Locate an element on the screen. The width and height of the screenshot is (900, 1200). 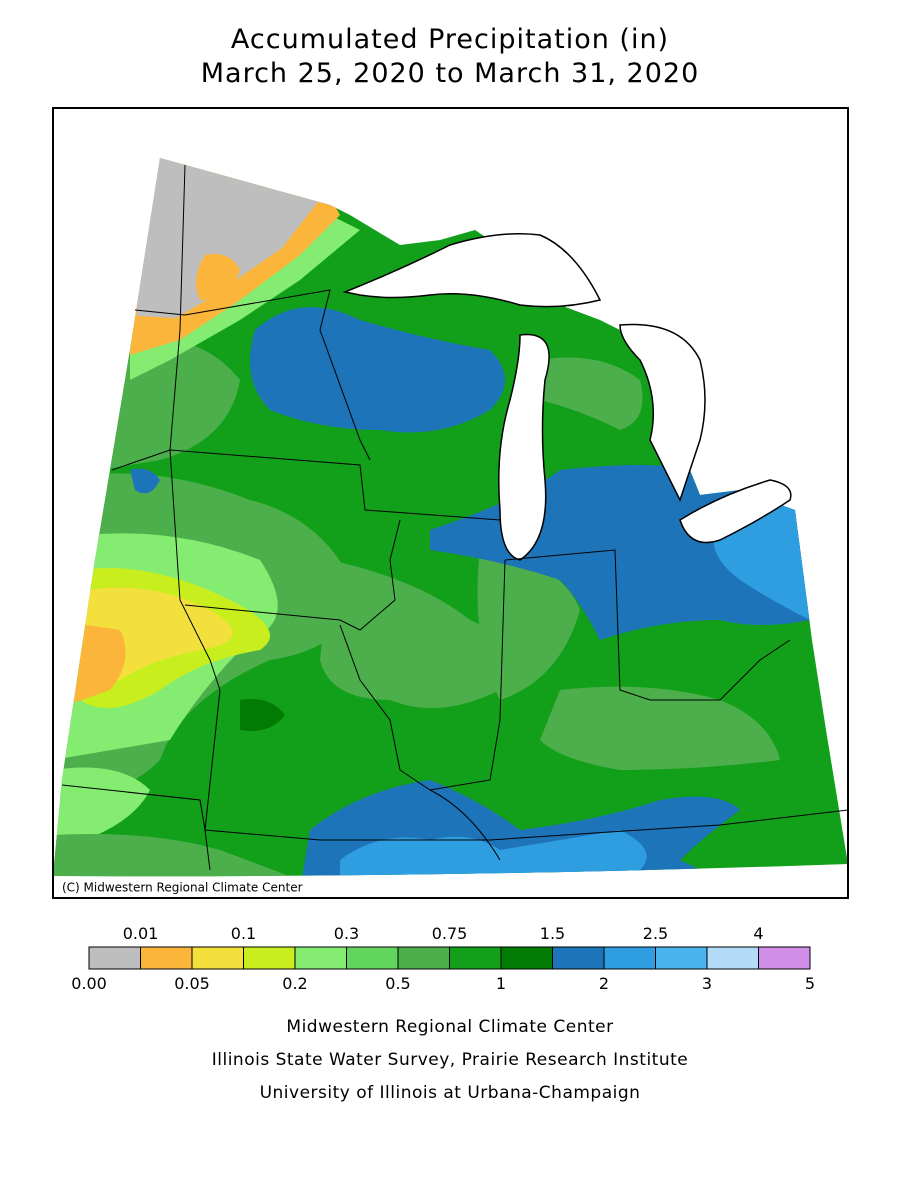
lakes is located at coordinates (567, 397).